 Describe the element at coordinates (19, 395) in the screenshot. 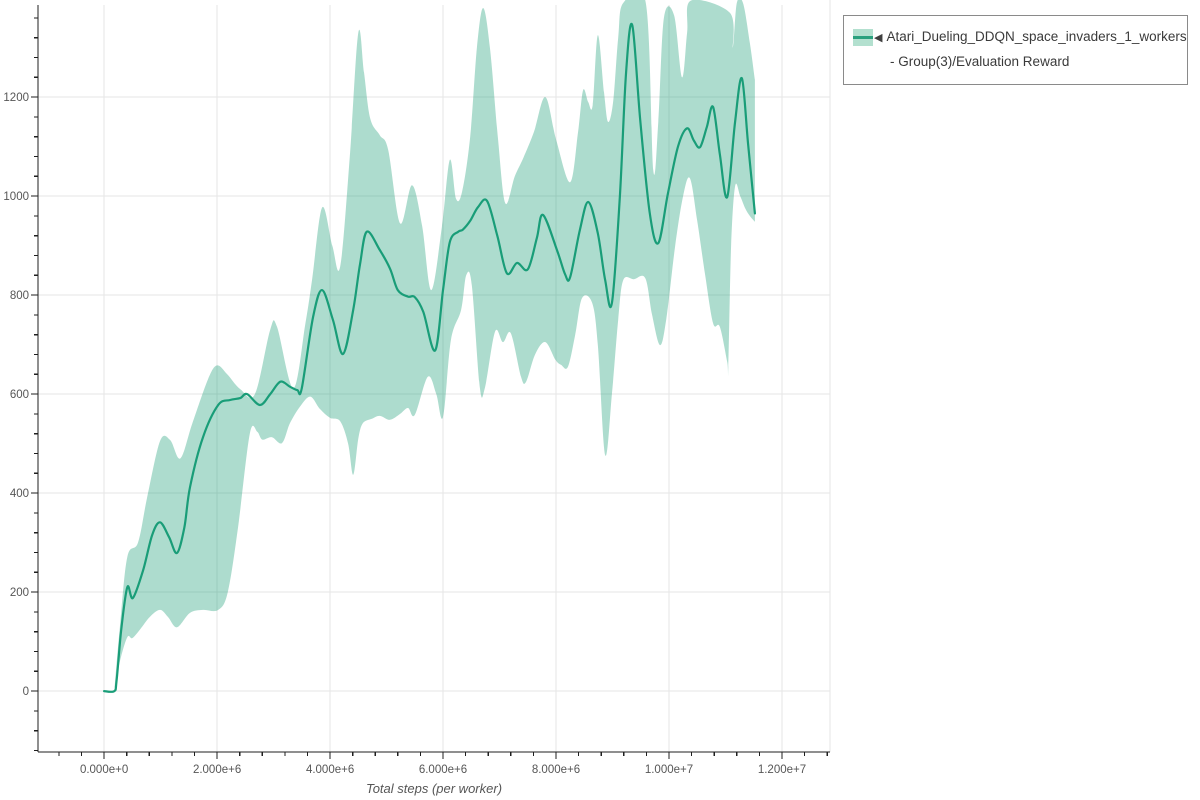

I see `svg-text: 600` at that location.